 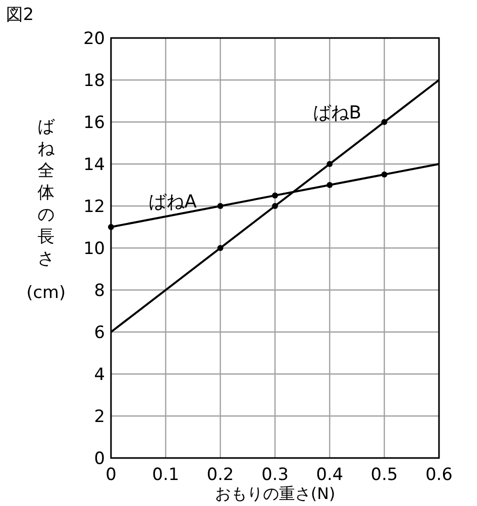 I want to click on y-tick-label: 20, so click(x=94, y=39).